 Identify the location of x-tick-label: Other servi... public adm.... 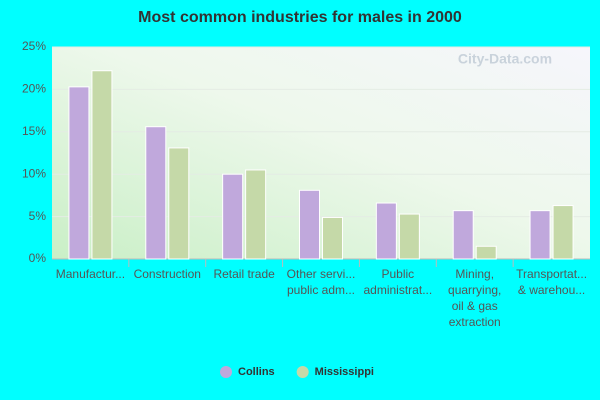
(321, 282).